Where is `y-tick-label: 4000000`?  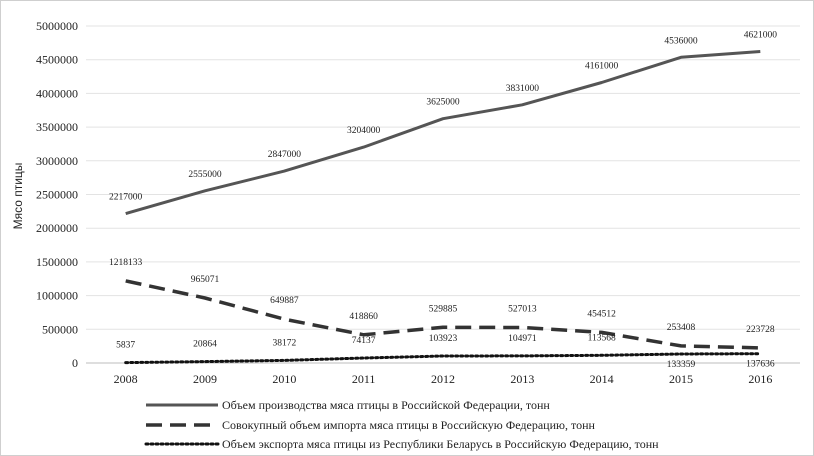 y-tick-label: 4000000 is located at coordinates (57, 93).